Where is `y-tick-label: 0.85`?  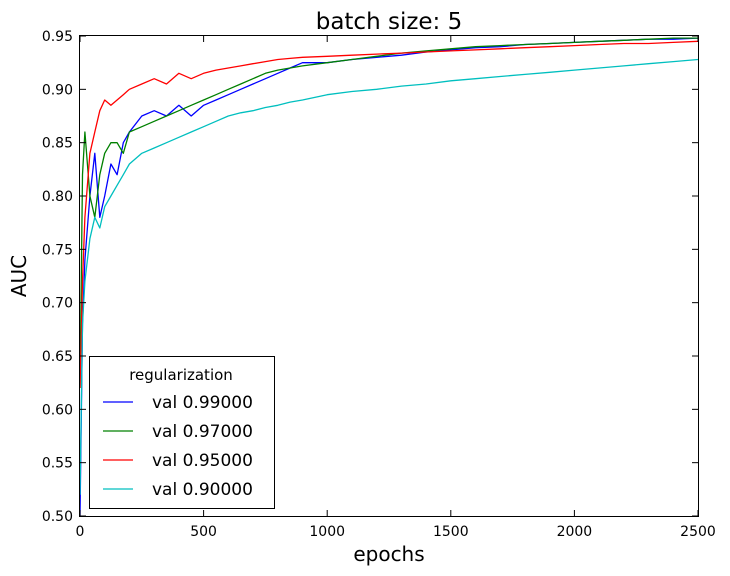 y-tick-label: 0.85 is located at coordinates (57, 144).